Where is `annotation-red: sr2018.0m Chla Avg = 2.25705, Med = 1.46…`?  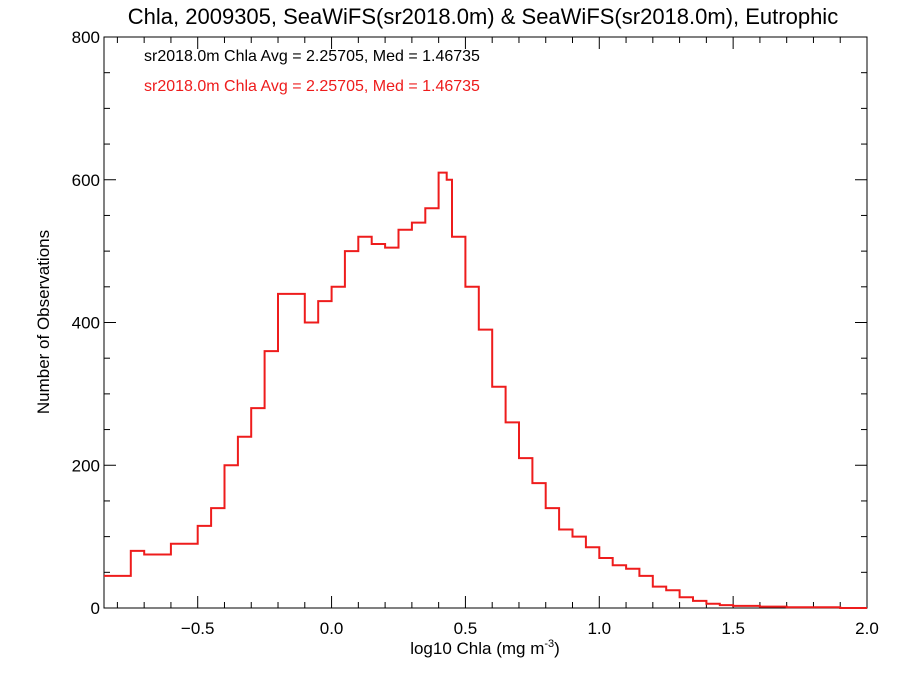 annotation-red: sr2018.0m Chla Avg = 2.25705, Med = 1.46… is located at coordinates (312, 86).